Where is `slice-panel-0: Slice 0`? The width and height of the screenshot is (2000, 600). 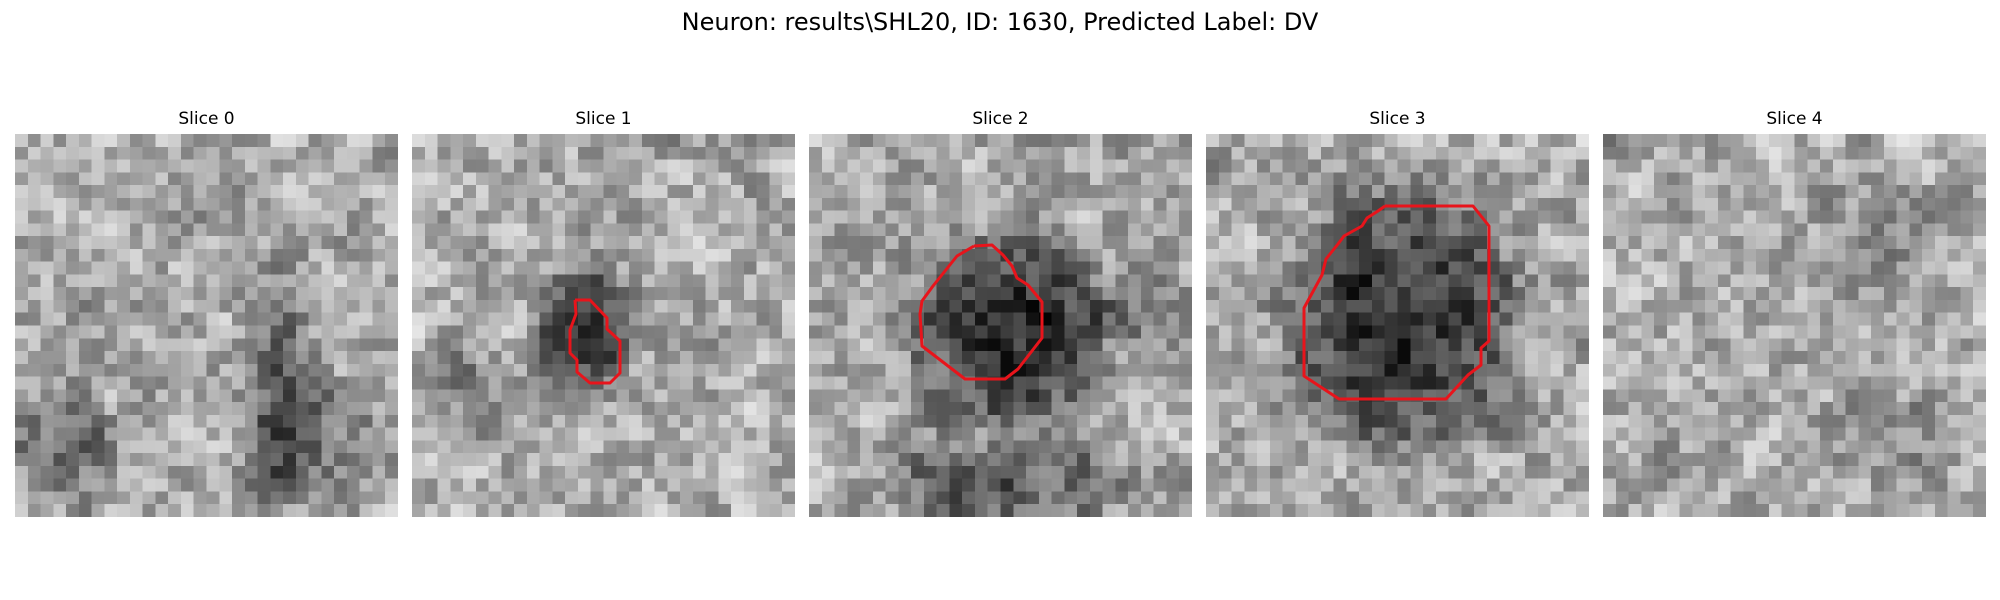 slice-panel-0: Slice 0 is located at coordinates (206, 119).